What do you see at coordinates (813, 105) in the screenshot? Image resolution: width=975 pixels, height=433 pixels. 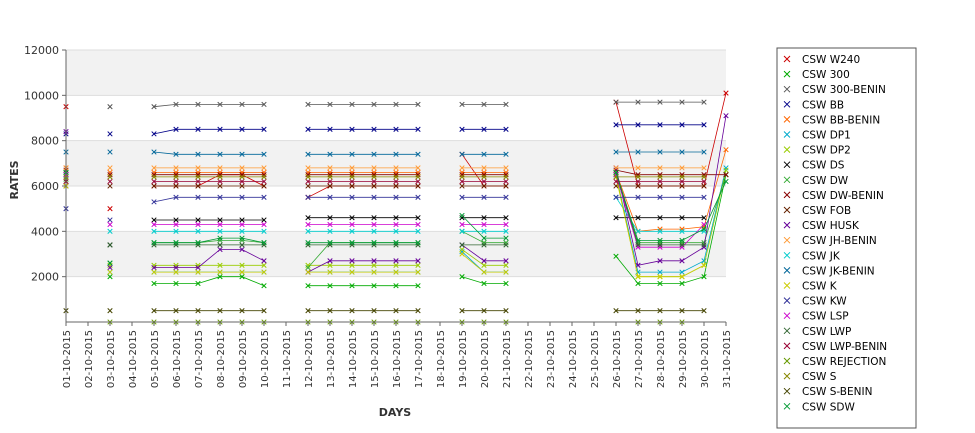 I see `legend-item: CSW BB` at bounding box center [813, 105].